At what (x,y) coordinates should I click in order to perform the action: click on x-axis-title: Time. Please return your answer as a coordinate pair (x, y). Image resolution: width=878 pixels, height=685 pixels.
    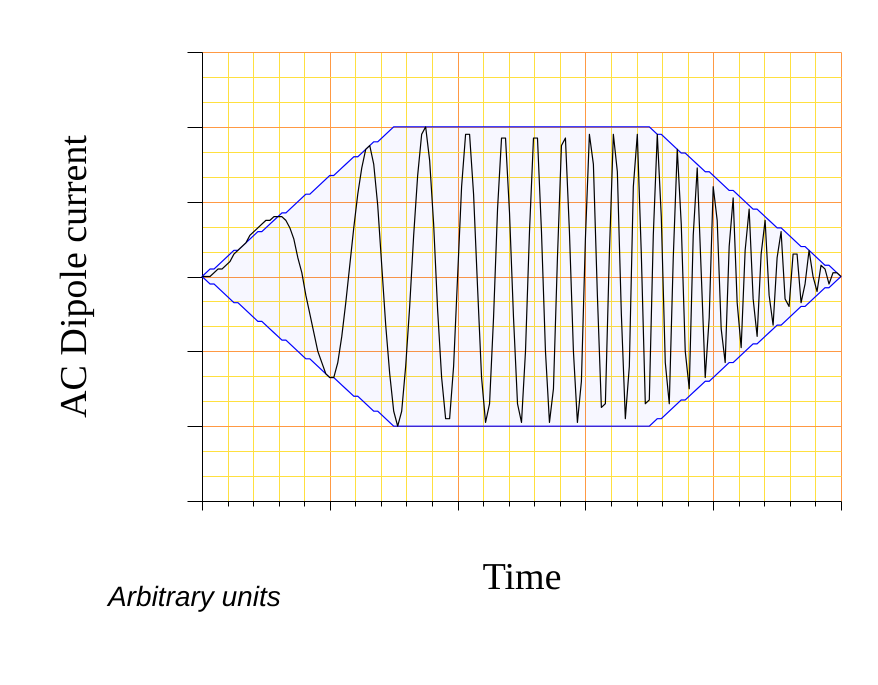
    Looking at the image, I should click on (522, 577).